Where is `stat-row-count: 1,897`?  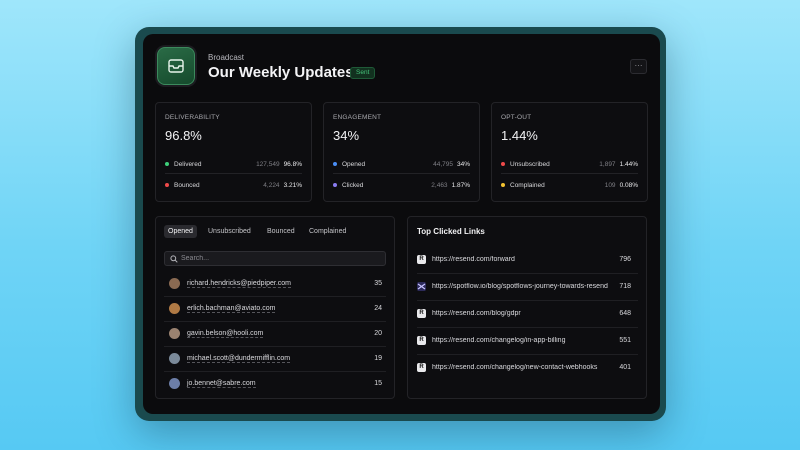
stat-row-count: 1,897 is located at coordinates (607, 164).